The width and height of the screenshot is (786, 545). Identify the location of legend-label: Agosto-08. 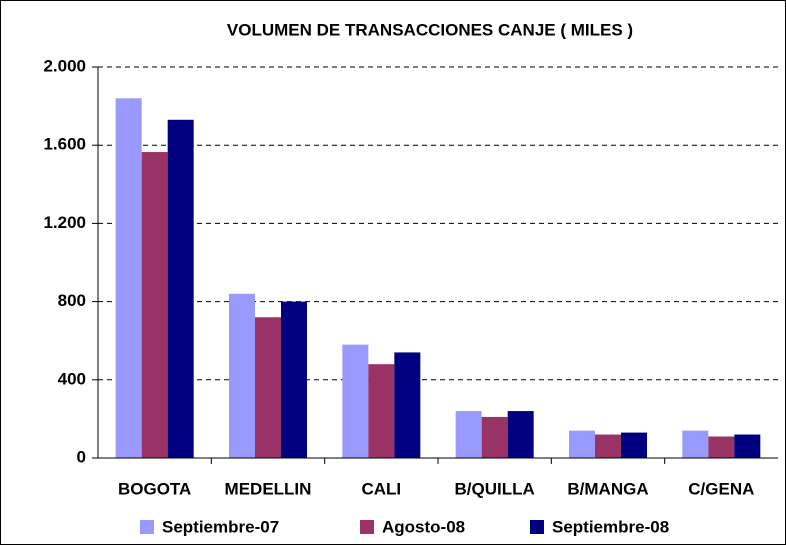
(423, 526).